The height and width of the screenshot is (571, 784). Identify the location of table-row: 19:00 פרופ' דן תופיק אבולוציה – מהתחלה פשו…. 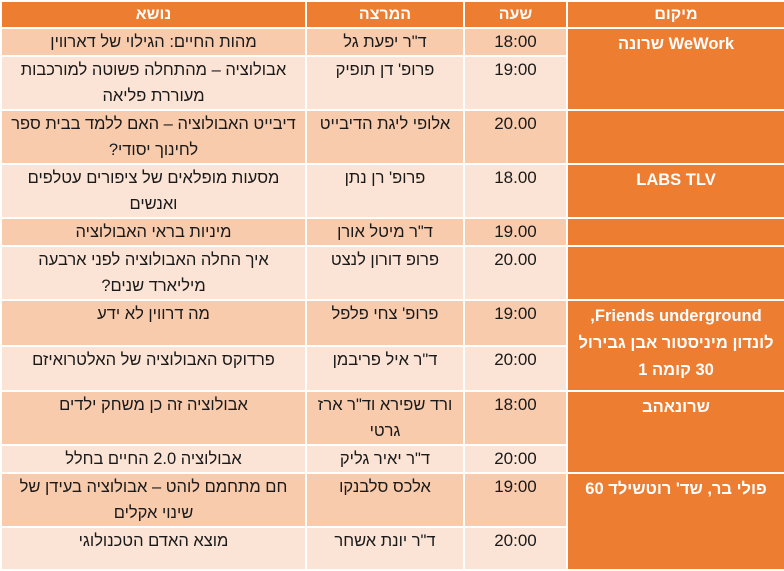
(392, 83).